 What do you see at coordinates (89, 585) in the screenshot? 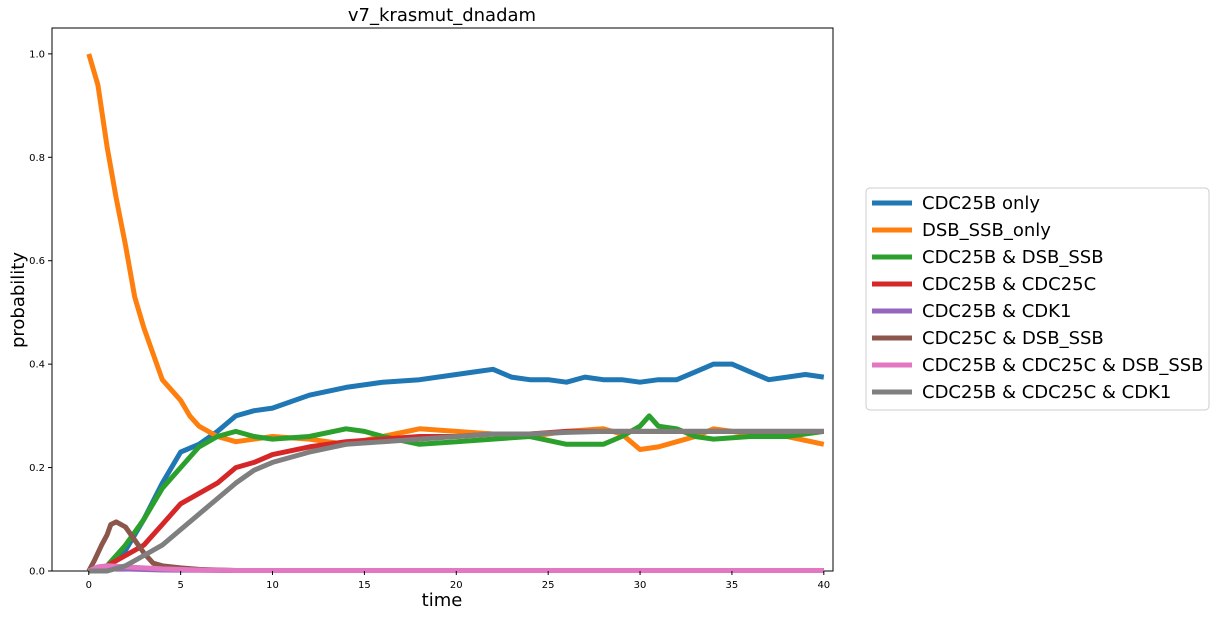
I see `x-tick-label: 0` at bounding box center [89, 585].